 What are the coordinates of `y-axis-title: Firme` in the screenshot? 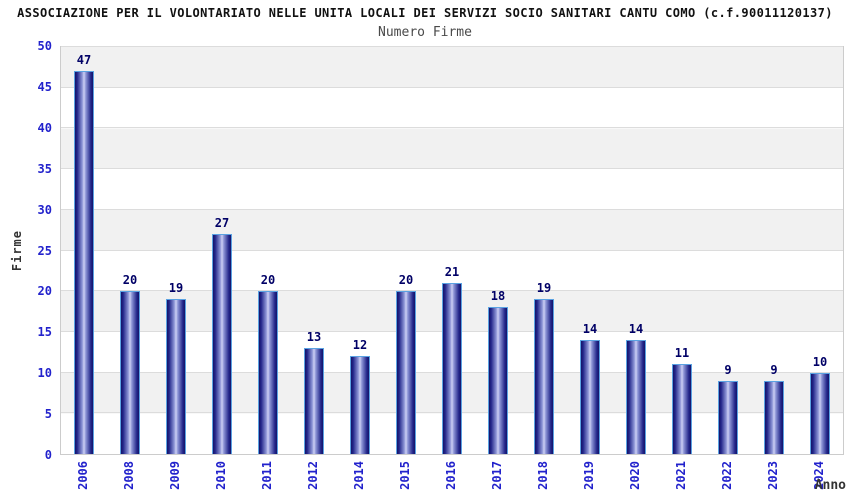 It's located at (17, 250).